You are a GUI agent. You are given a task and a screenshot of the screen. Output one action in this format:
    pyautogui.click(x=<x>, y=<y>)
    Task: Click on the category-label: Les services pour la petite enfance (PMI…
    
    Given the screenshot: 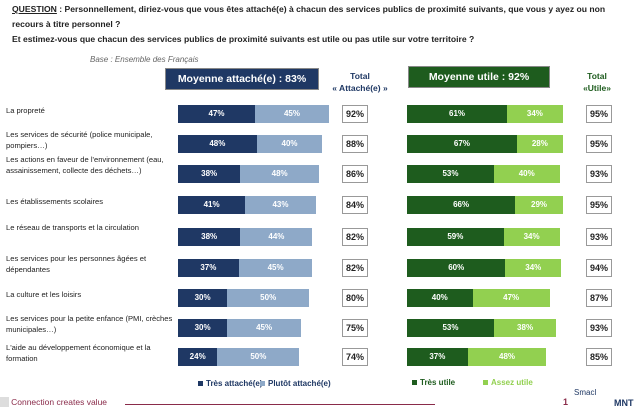 What is the action you would take?
    pyautogui.click(x=89, y=324)
    